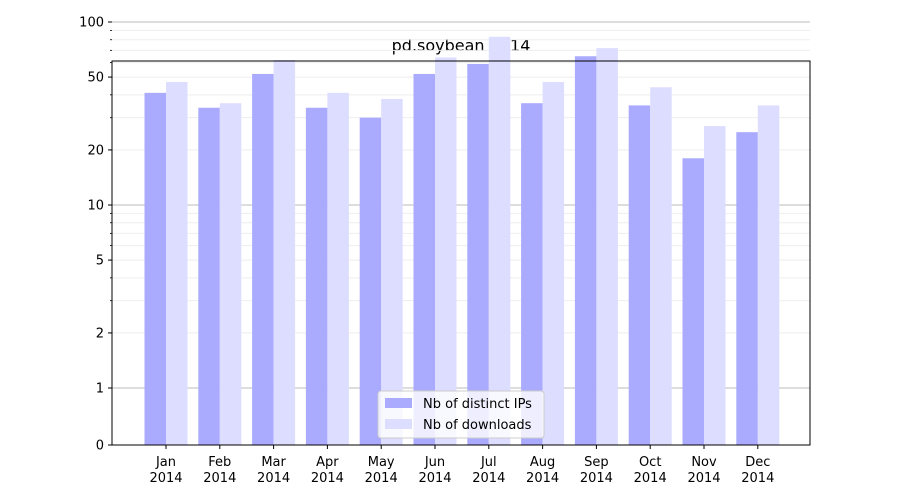  Describe the element at coordinates (703, 470) in the screenshot. I see `x-tick-label: Nov 2014` at that location.